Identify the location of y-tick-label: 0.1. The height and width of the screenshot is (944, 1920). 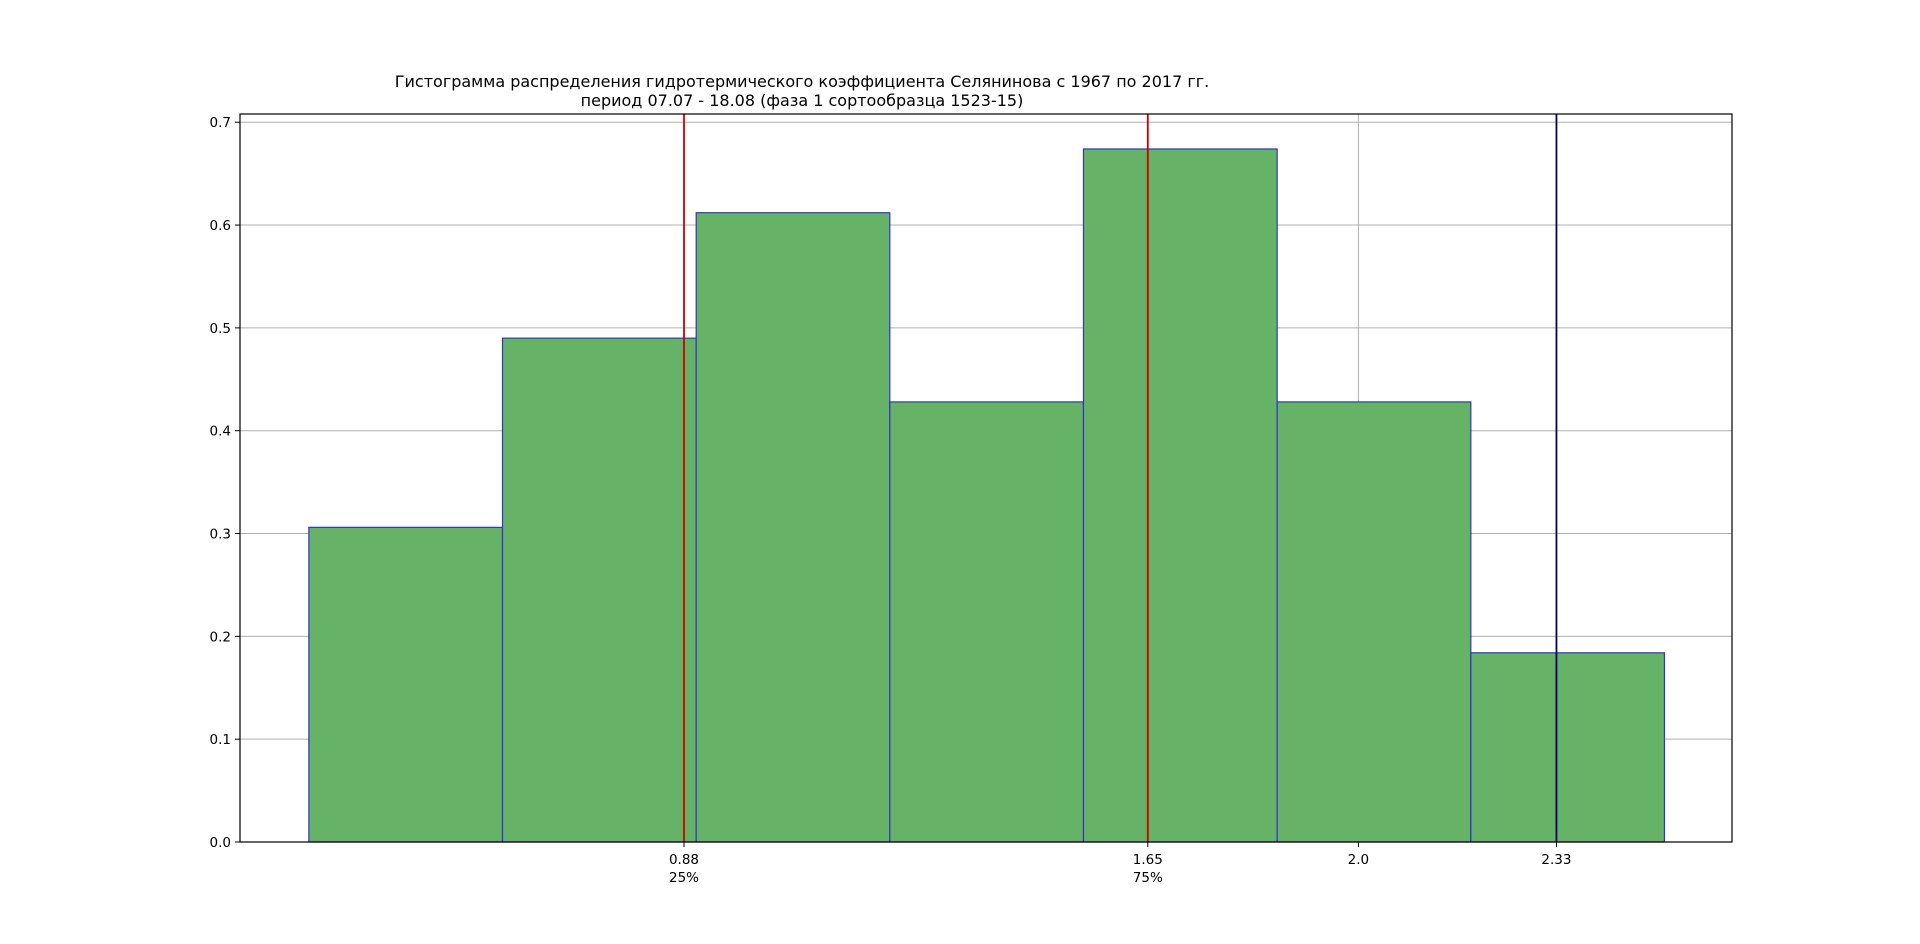
(220, 740).